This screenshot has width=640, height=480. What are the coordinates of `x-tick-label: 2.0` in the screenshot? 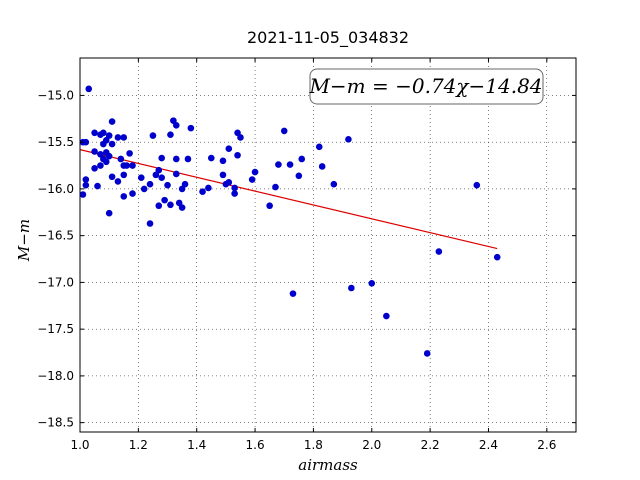 It's located at (371, 445).